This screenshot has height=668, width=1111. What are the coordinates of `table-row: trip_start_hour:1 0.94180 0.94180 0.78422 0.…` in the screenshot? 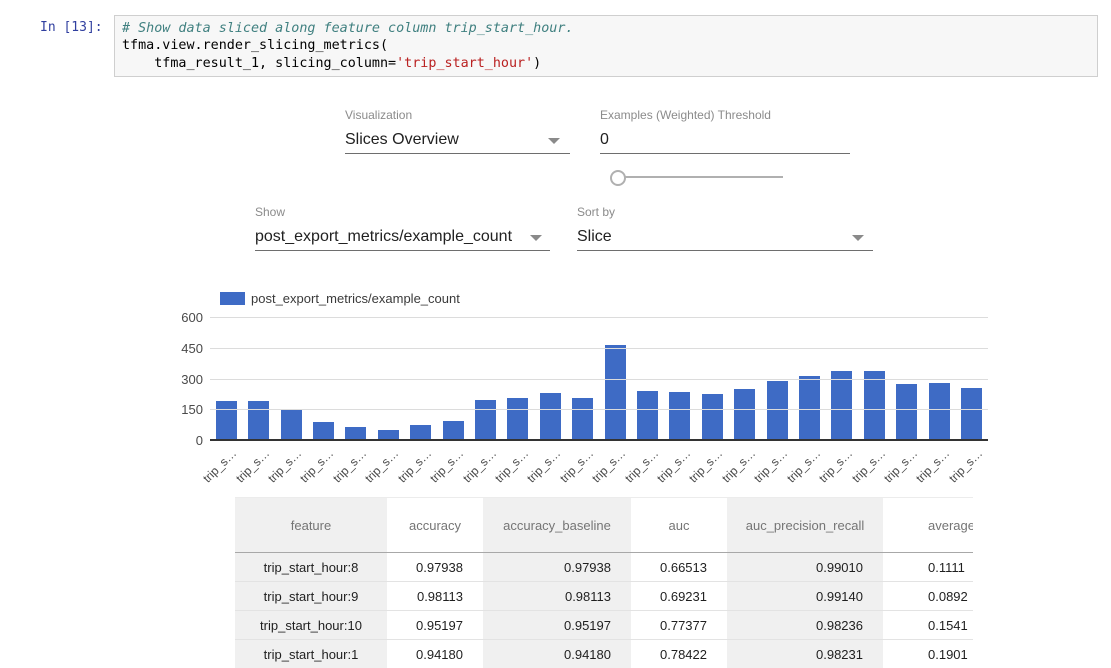 It's located at (604, 653).